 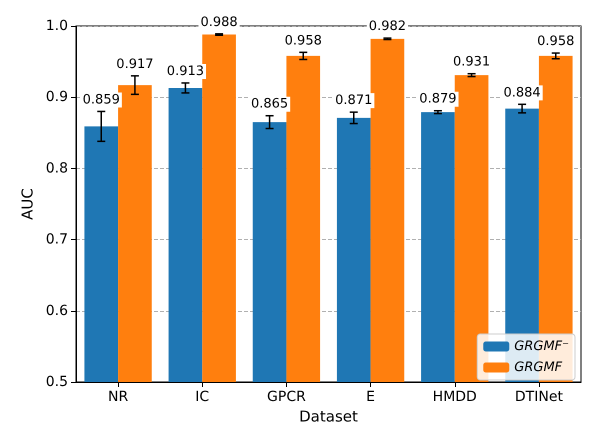 I want to click on data-label: 0.871, so click(x=353, y=100).